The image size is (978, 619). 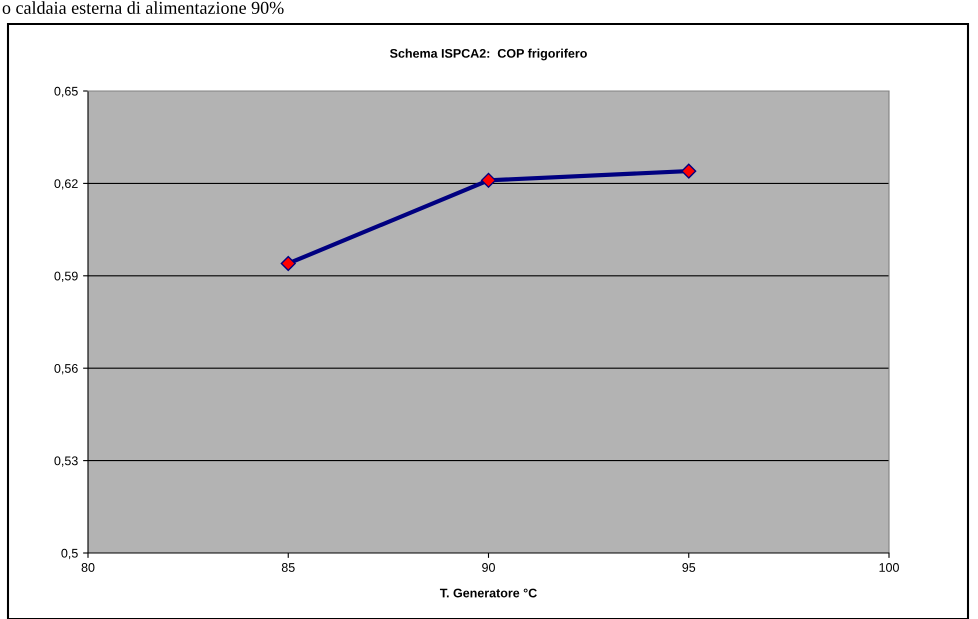 What do you see at coordinates (88, 567) in the screenshot?
I see `x-tick-label: 80` at bounding box center [88, 567].